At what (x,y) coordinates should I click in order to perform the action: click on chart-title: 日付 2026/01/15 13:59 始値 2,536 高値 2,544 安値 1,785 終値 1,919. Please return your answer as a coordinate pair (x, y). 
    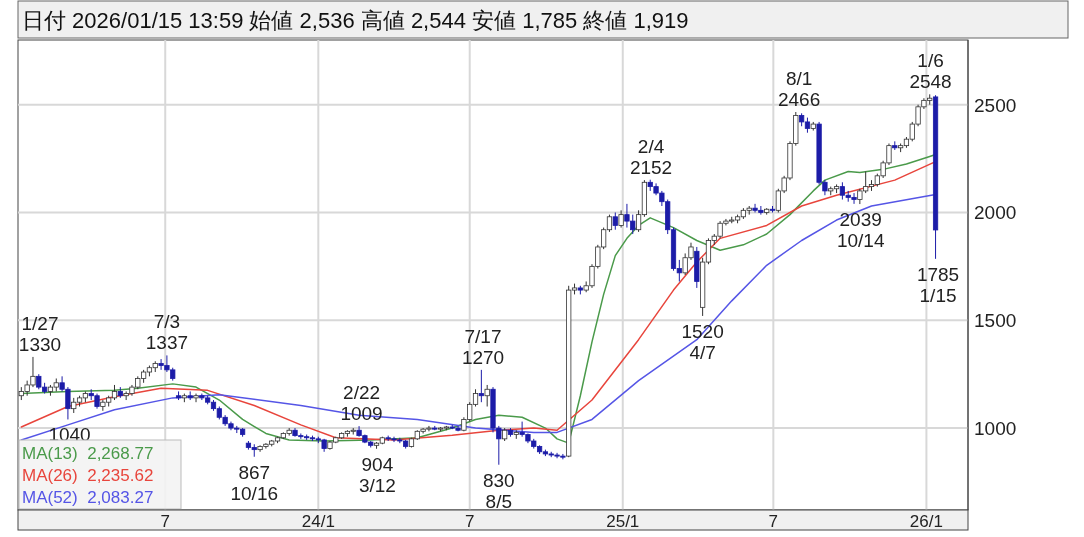
    Looking at the image, I should click on (355, 20).